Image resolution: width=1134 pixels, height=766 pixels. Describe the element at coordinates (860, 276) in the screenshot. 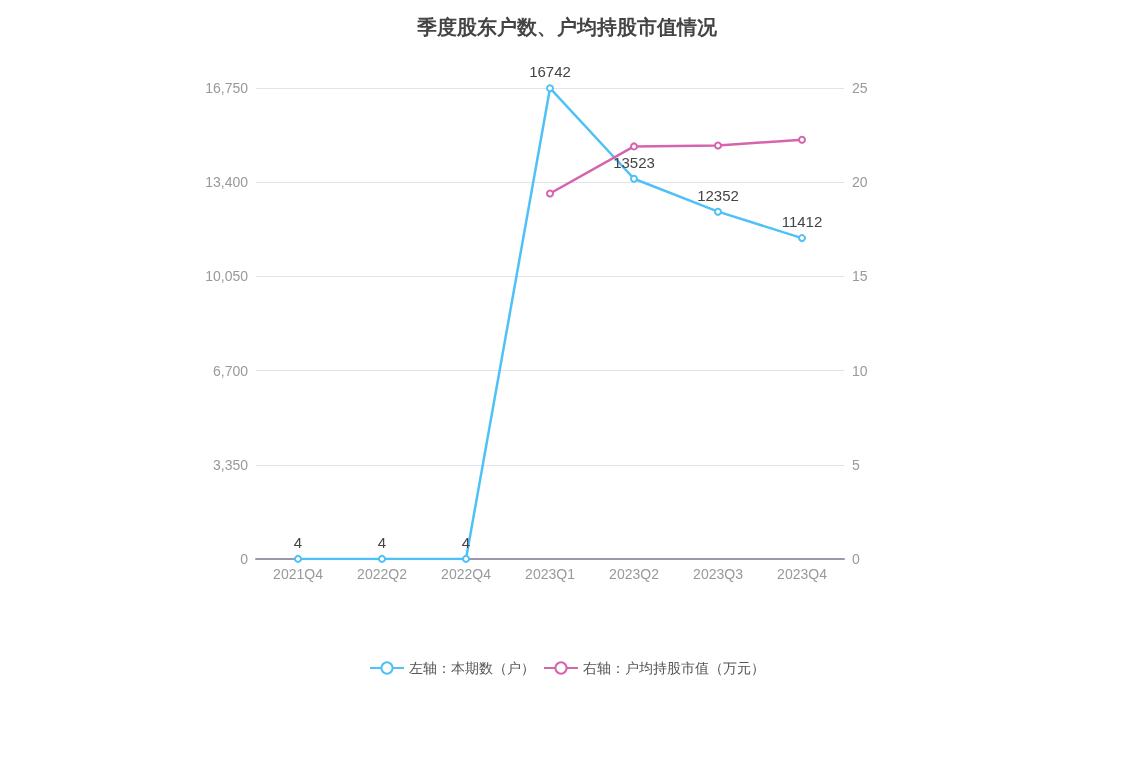

I see `y2-tick-label: 15` at that location.